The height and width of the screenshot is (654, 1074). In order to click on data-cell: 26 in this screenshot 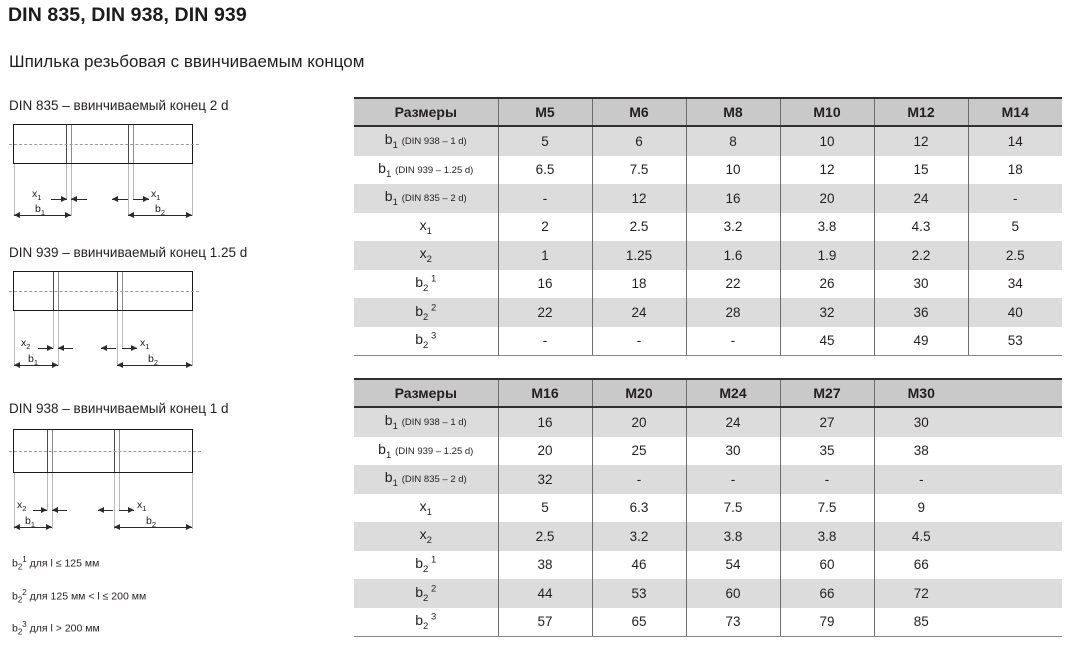, I will do `click(826, 283)`.